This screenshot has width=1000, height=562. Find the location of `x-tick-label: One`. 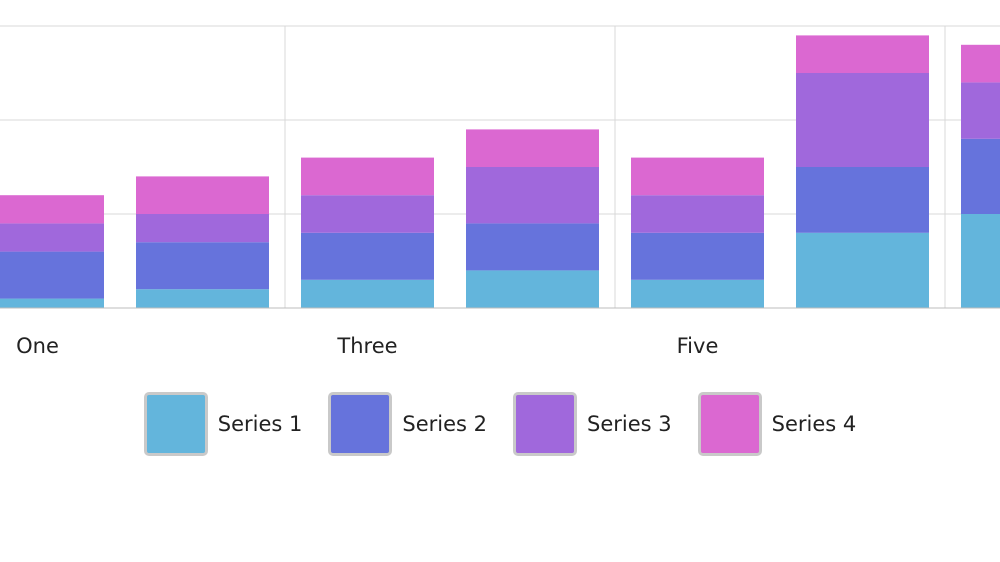

x-tick-label: One is located at coordinates (37, 346).